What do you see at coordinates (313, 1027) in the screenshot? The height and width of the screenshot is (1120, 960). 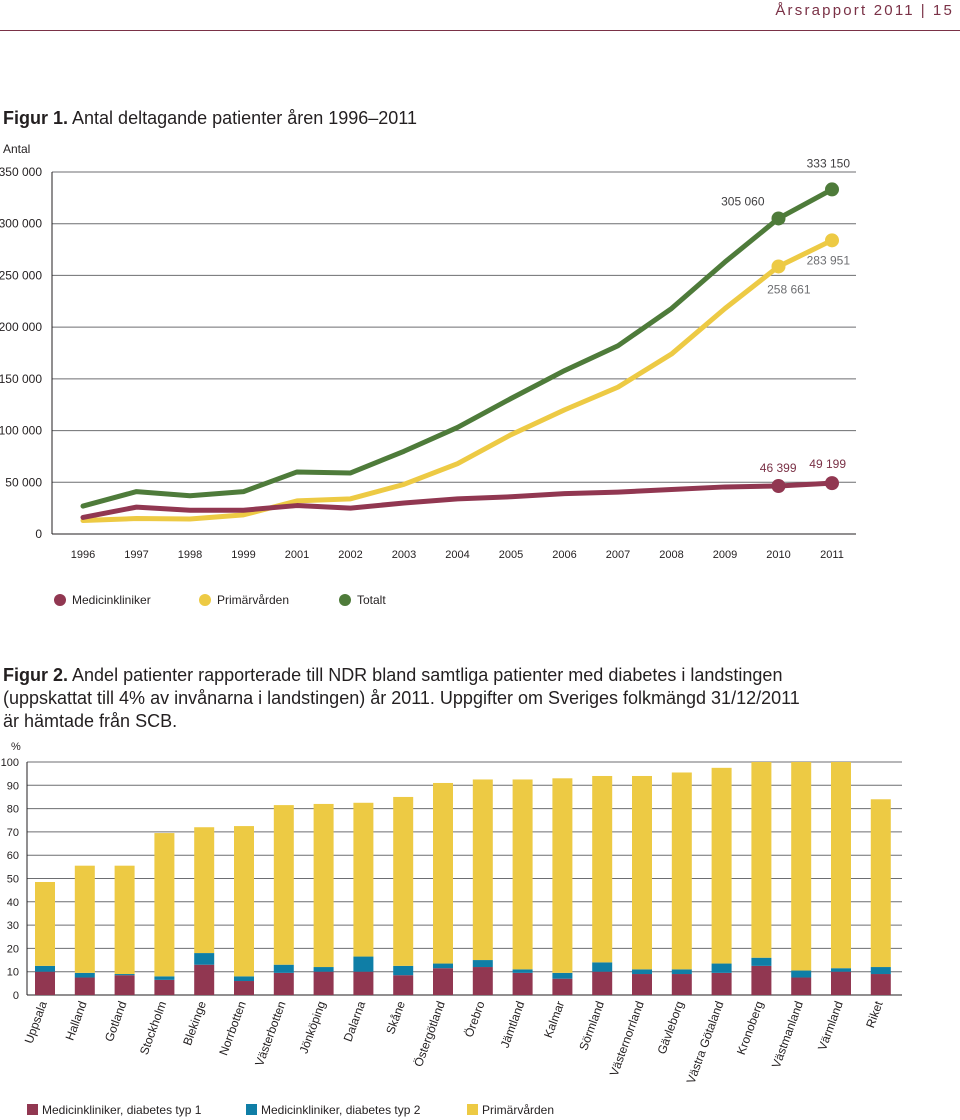 I see `x-tick-label: Jönköping` at bounding box center [313, 1027].